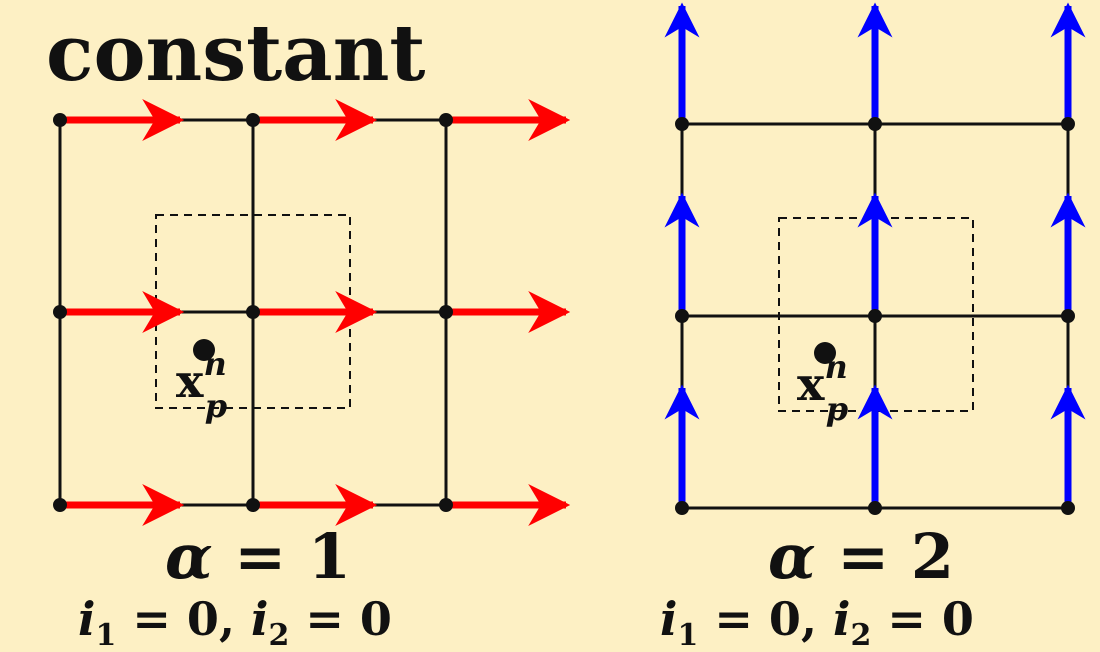 The height and width of the screenshot is (652, 1100). Describe the element at coordinates (258, 556) in the screenshot. I see `alpha-label-left: α = 1` at that location.